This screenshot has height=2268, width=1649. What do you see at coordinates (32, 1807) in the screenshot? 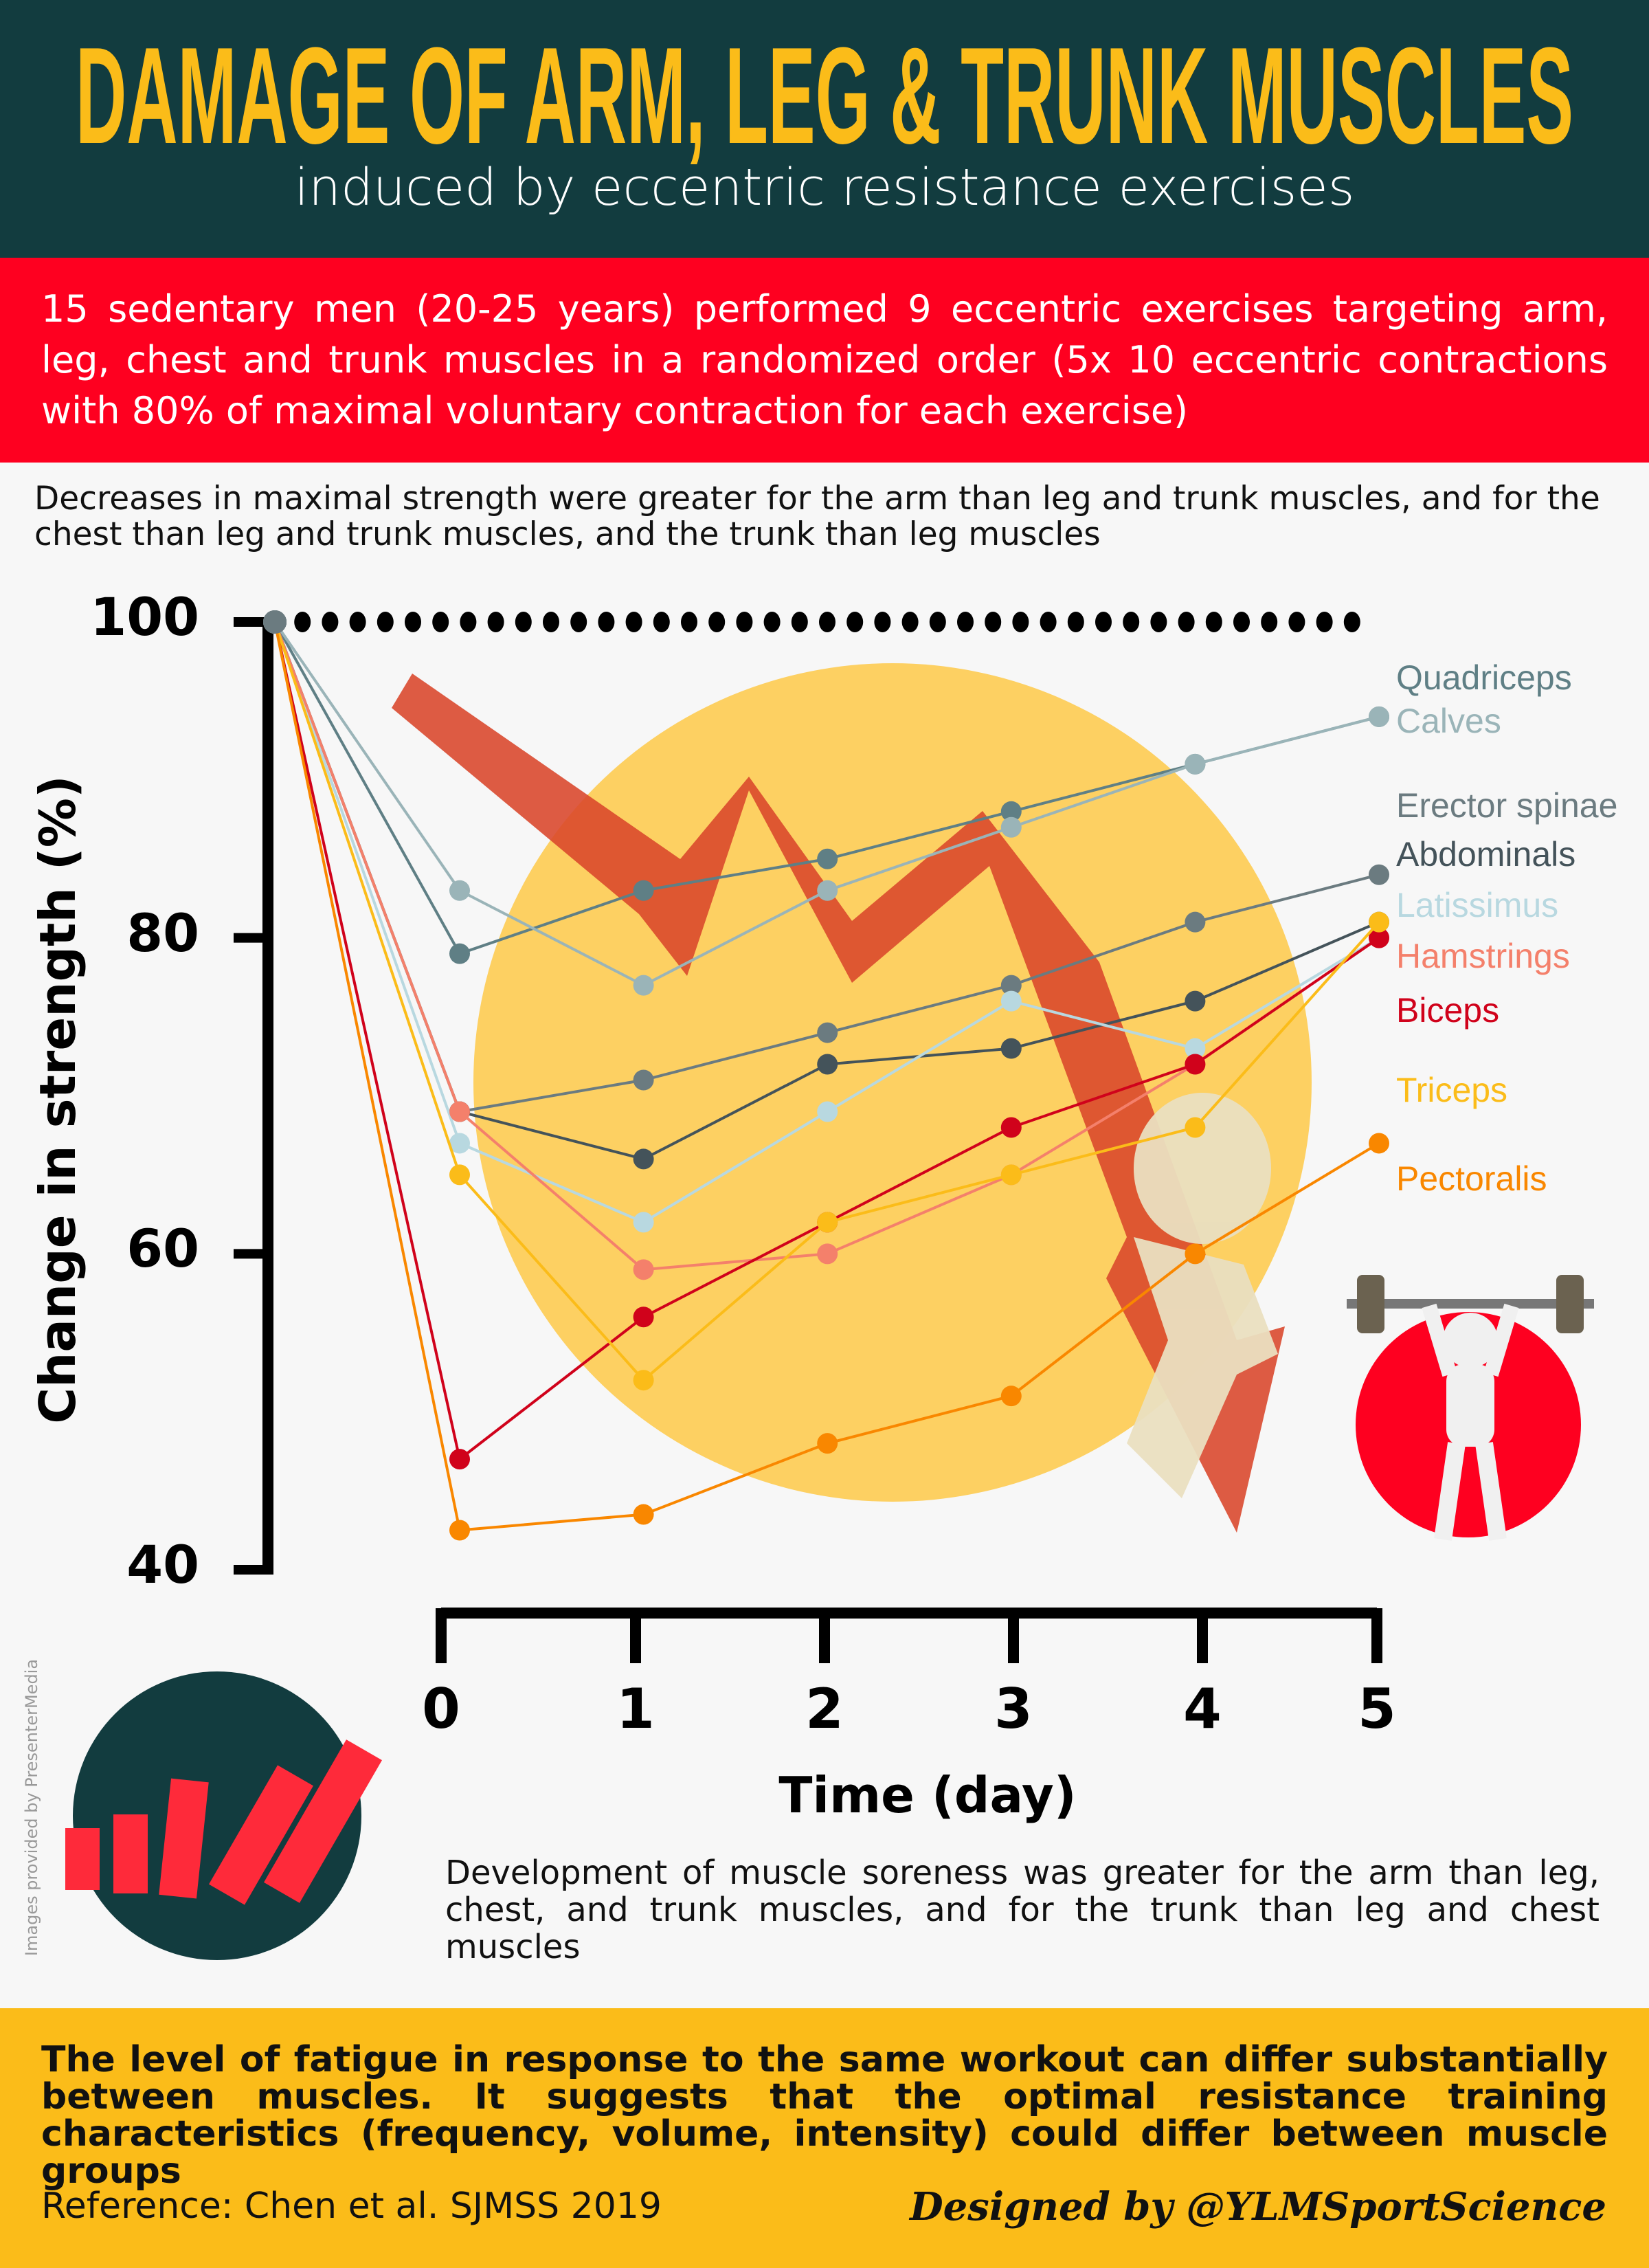
I see `image-credit: Images provided by PresenterMedia` at bounding box center [32, 1807].